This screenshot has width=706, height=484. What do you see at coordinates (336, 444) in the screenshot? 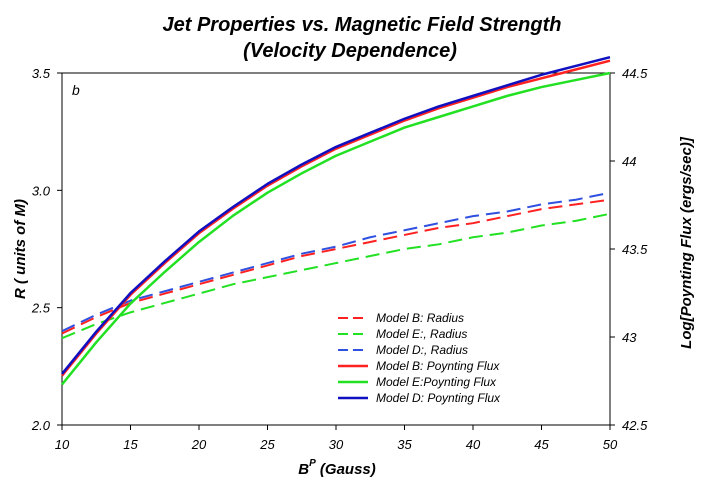
I see `x-tick-label: 30` at bounding box center [336, 444].